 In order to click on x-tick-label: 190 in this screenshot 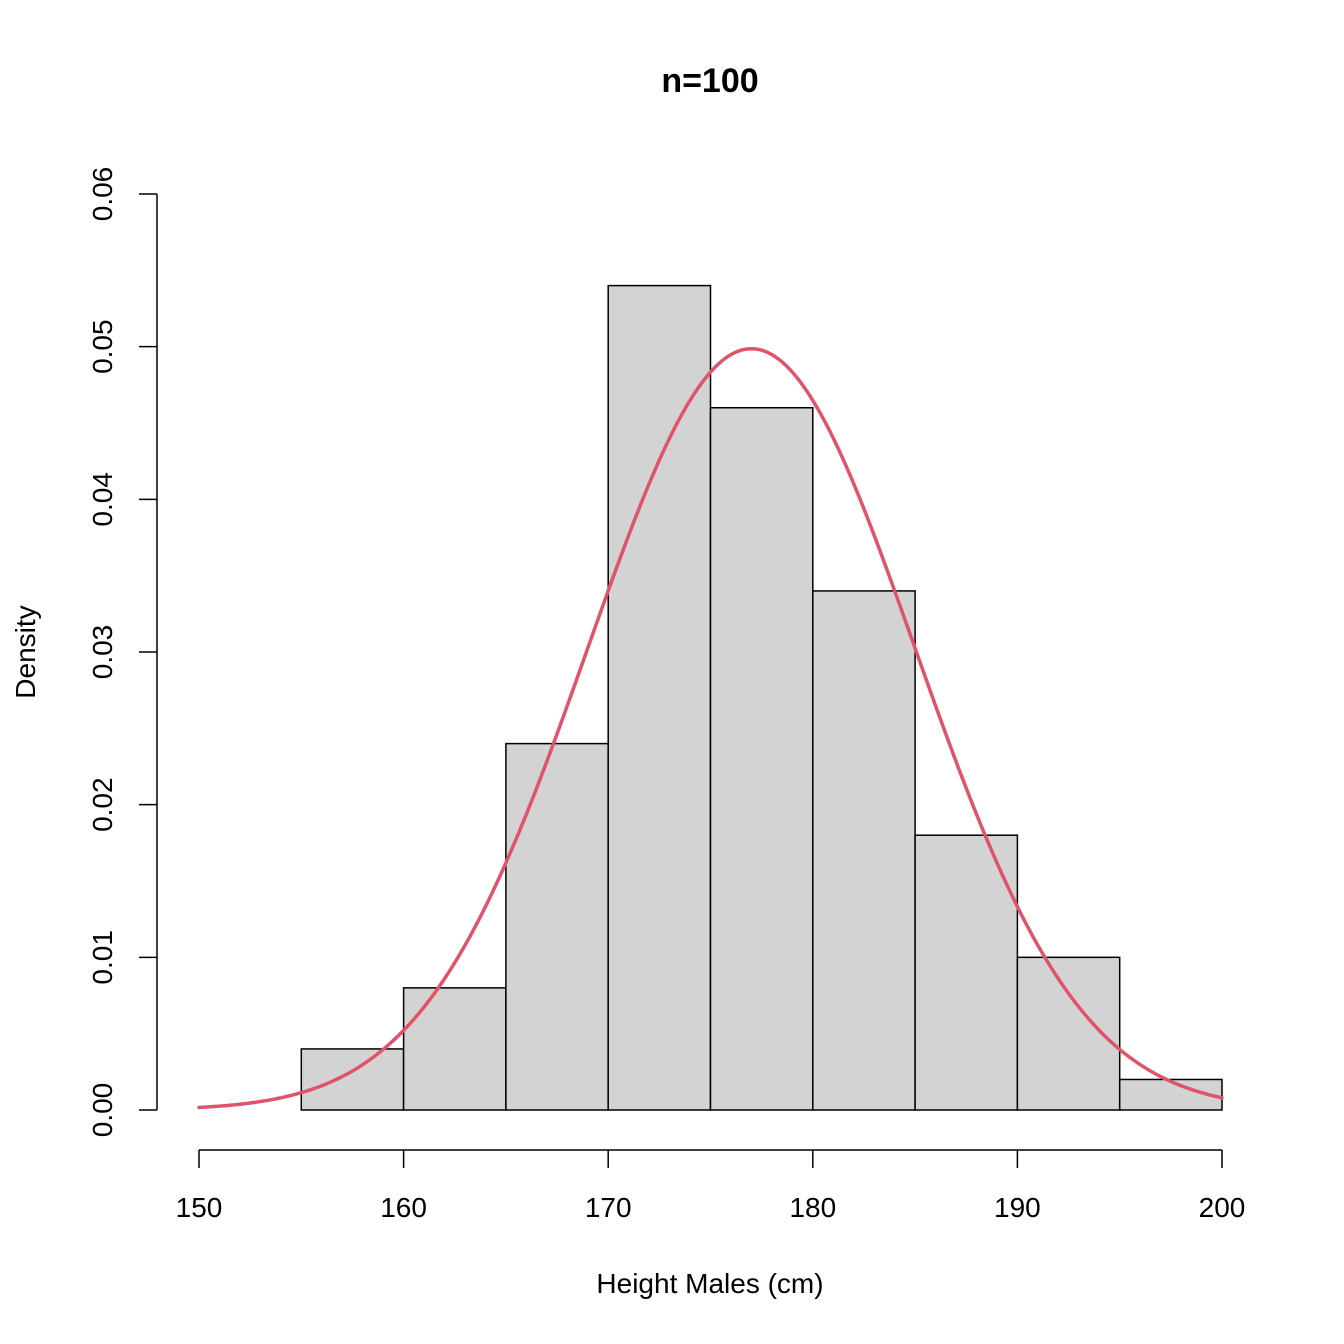, I will do `click(1017, 1207)`.